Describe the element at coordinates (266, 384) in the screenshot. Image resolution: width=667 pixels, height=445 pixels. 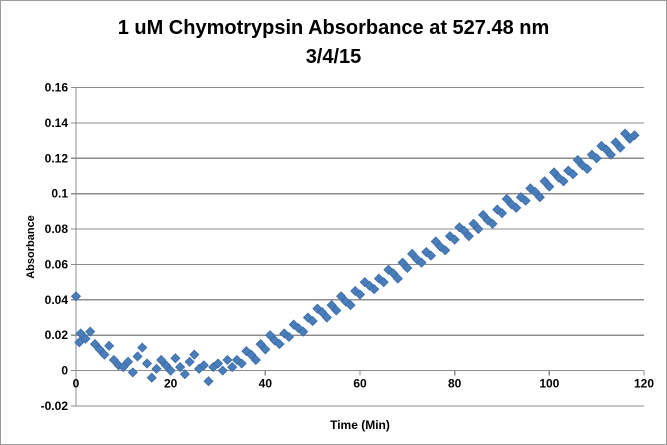
I see `x-tick-label: 40` at that location.